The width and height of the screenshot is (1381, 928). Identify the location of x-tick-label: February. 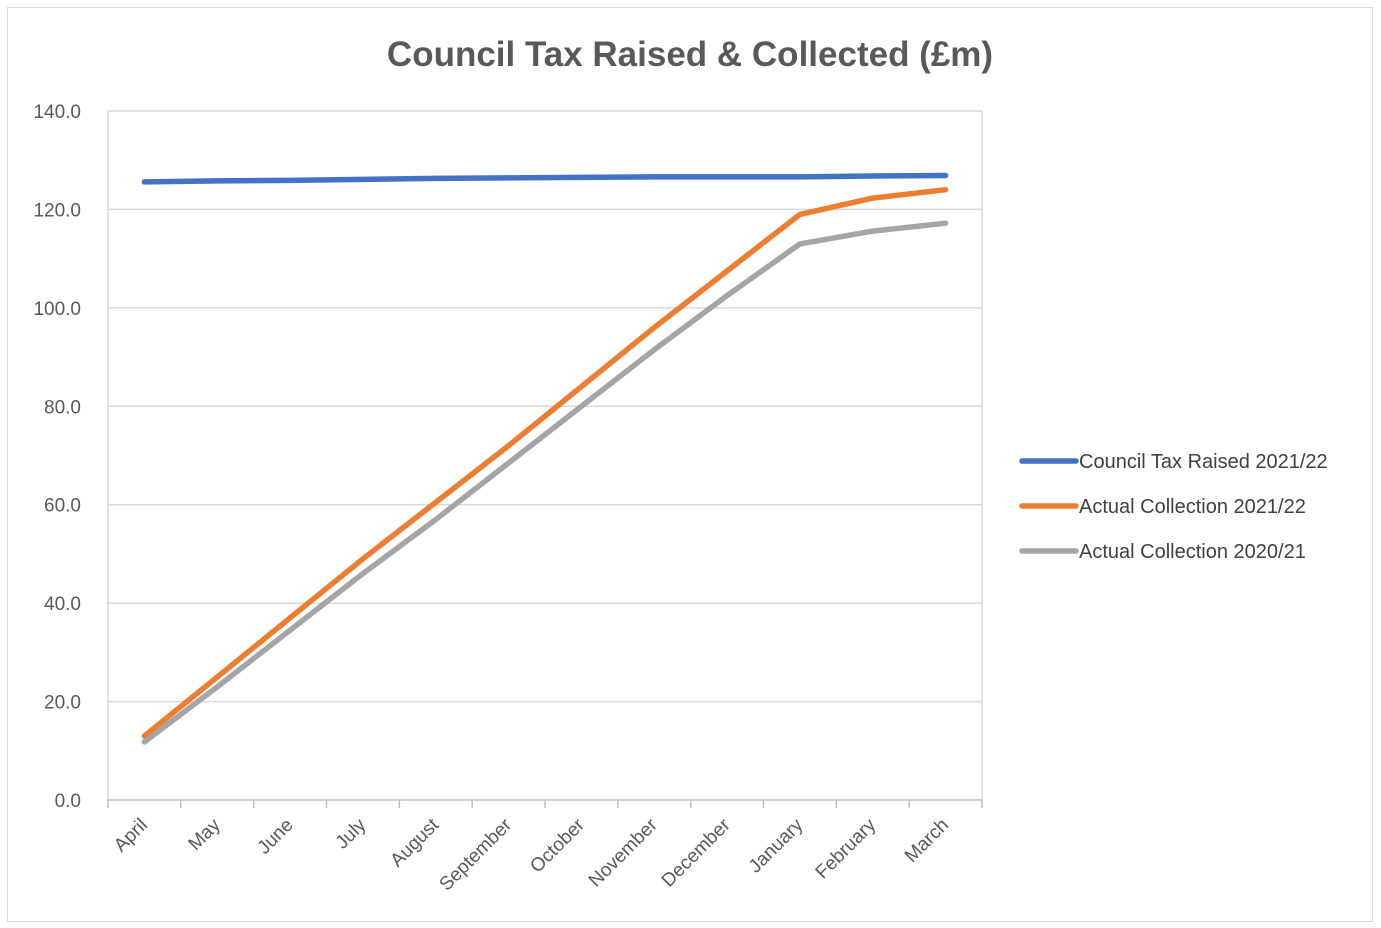
(846, 848).